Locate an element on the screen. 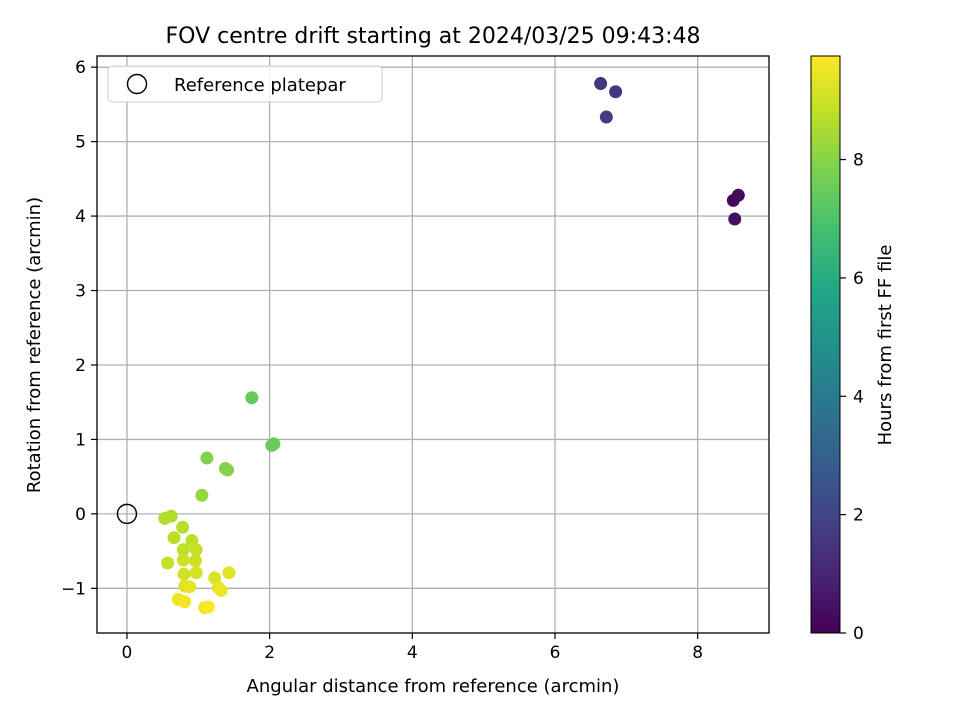 The width and height of the screenshot is (960, 720). colorbar-tick-label: 0 is located at coordinates (858, 634).